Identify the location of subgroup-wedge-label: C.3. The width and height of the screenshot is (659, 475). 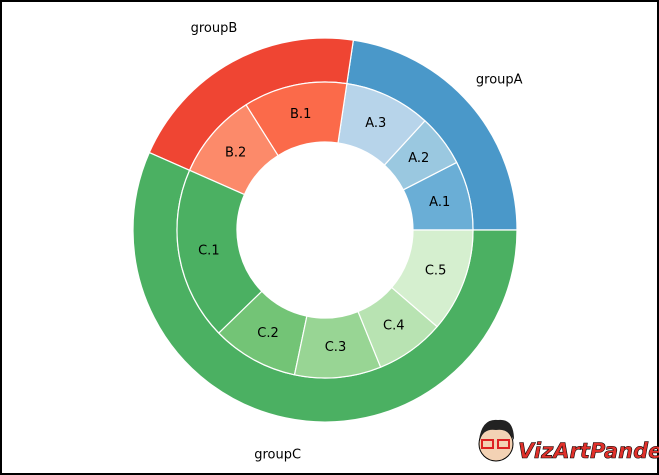
(335, 347).